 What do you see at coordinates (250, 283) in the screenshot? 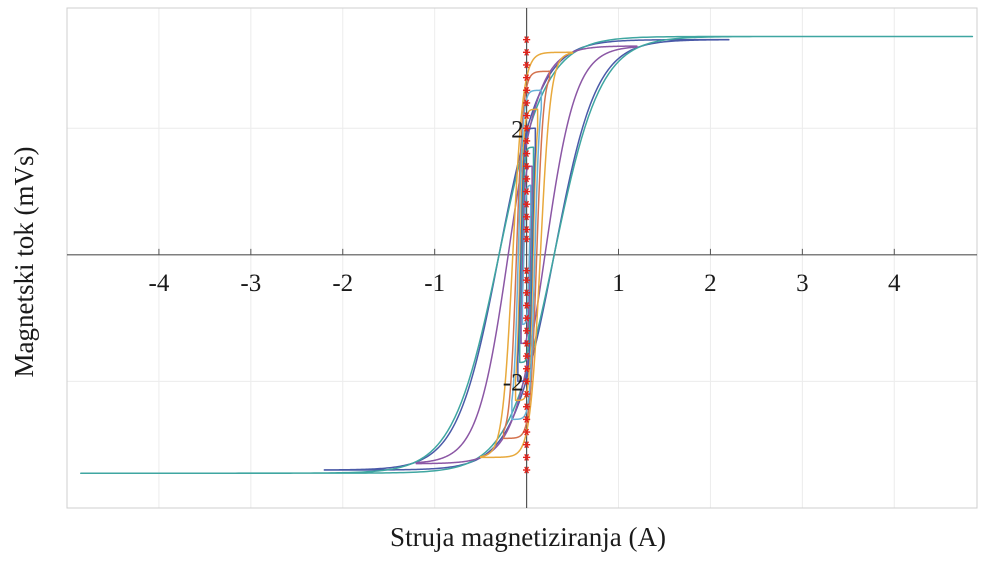
I see `x-tick-label: -3` at bounding box center [250, 283].